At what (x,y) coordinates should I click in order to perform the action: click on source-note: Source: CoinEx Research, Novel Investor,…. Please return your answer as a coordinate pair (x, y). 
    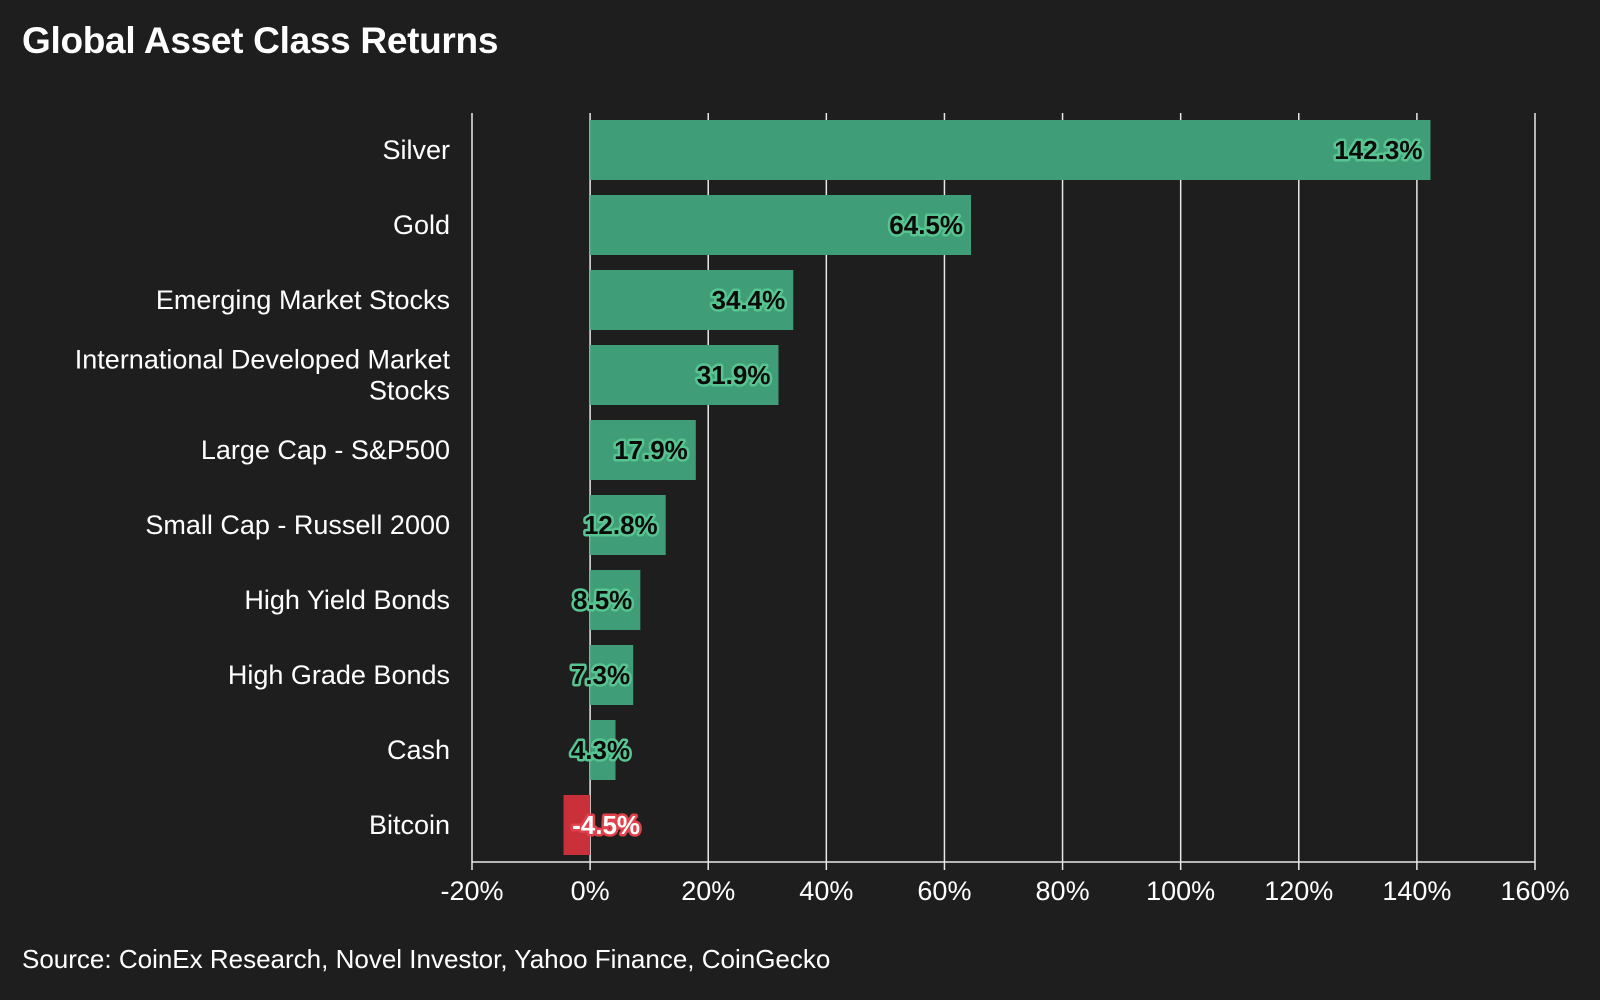
    Looking at the image, I should click on (426, 959).